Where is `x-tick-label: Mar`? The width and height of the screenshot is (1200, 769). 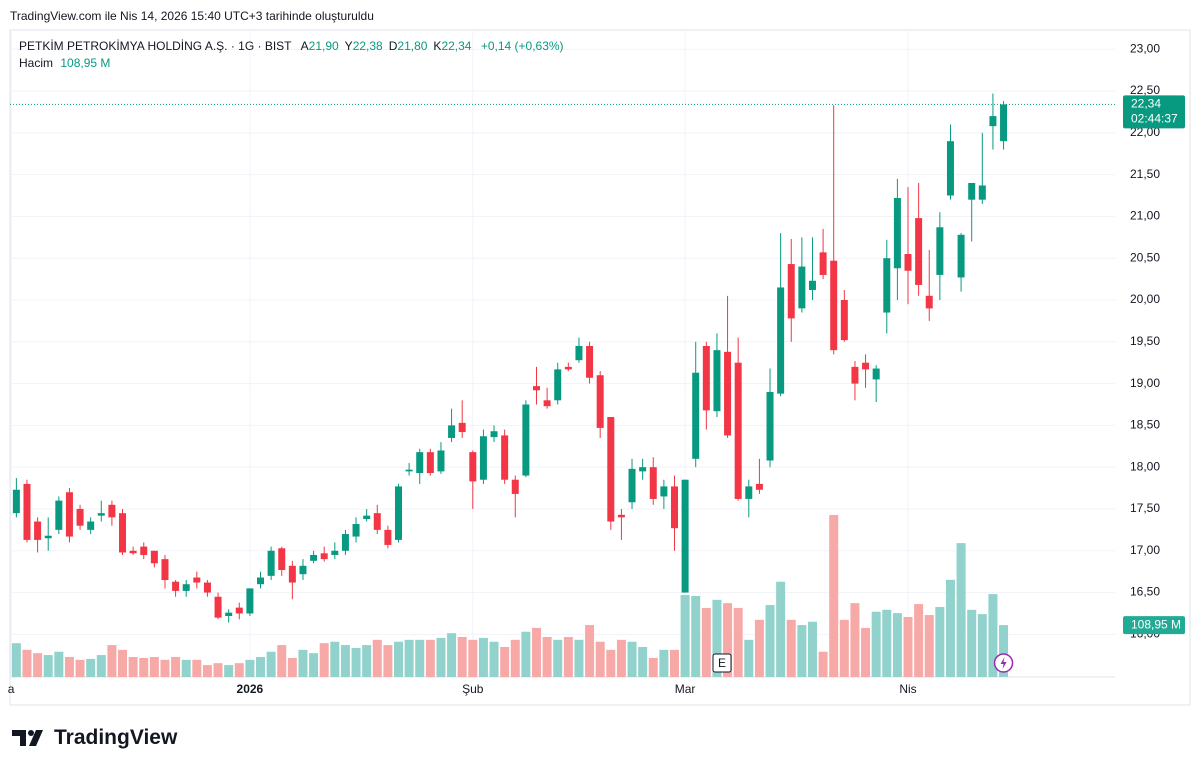 x-tick-label: Mar is located at coordinates (685, 689).